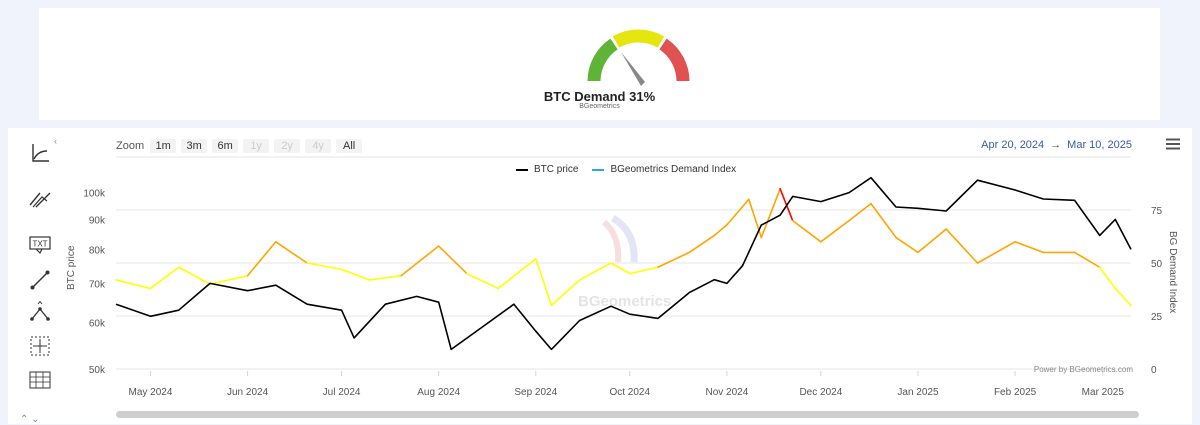 The image size is (1200, 425). I want to click on zoom-1m-button: 1m, so click(163, 146).